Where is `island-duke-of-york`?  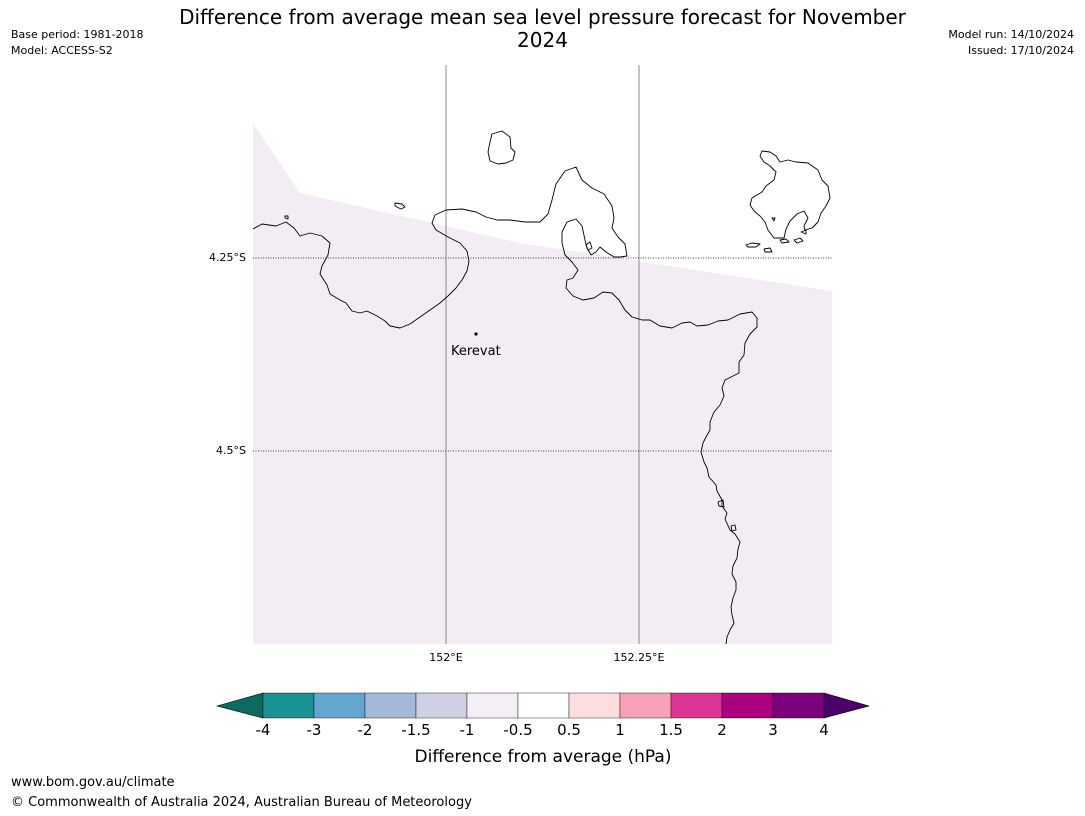
island-duke-of-york is located at coordinates (790, 194).